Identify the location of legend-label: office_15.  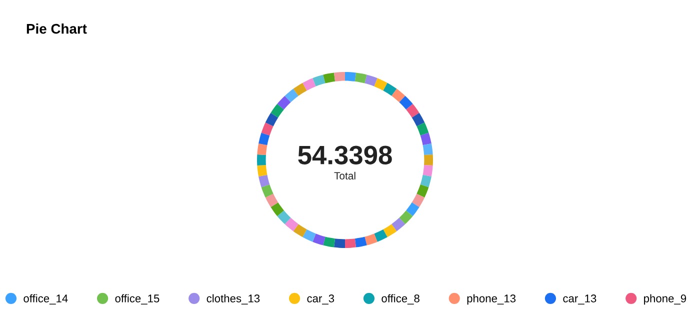
(137, 299).